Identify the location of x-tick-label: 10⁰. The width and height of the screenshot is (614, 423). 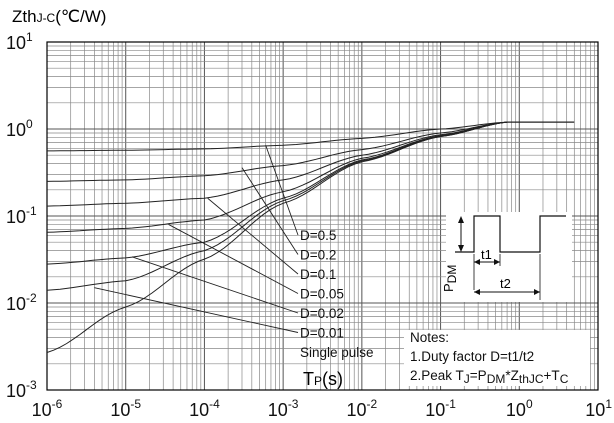
(519, 408).